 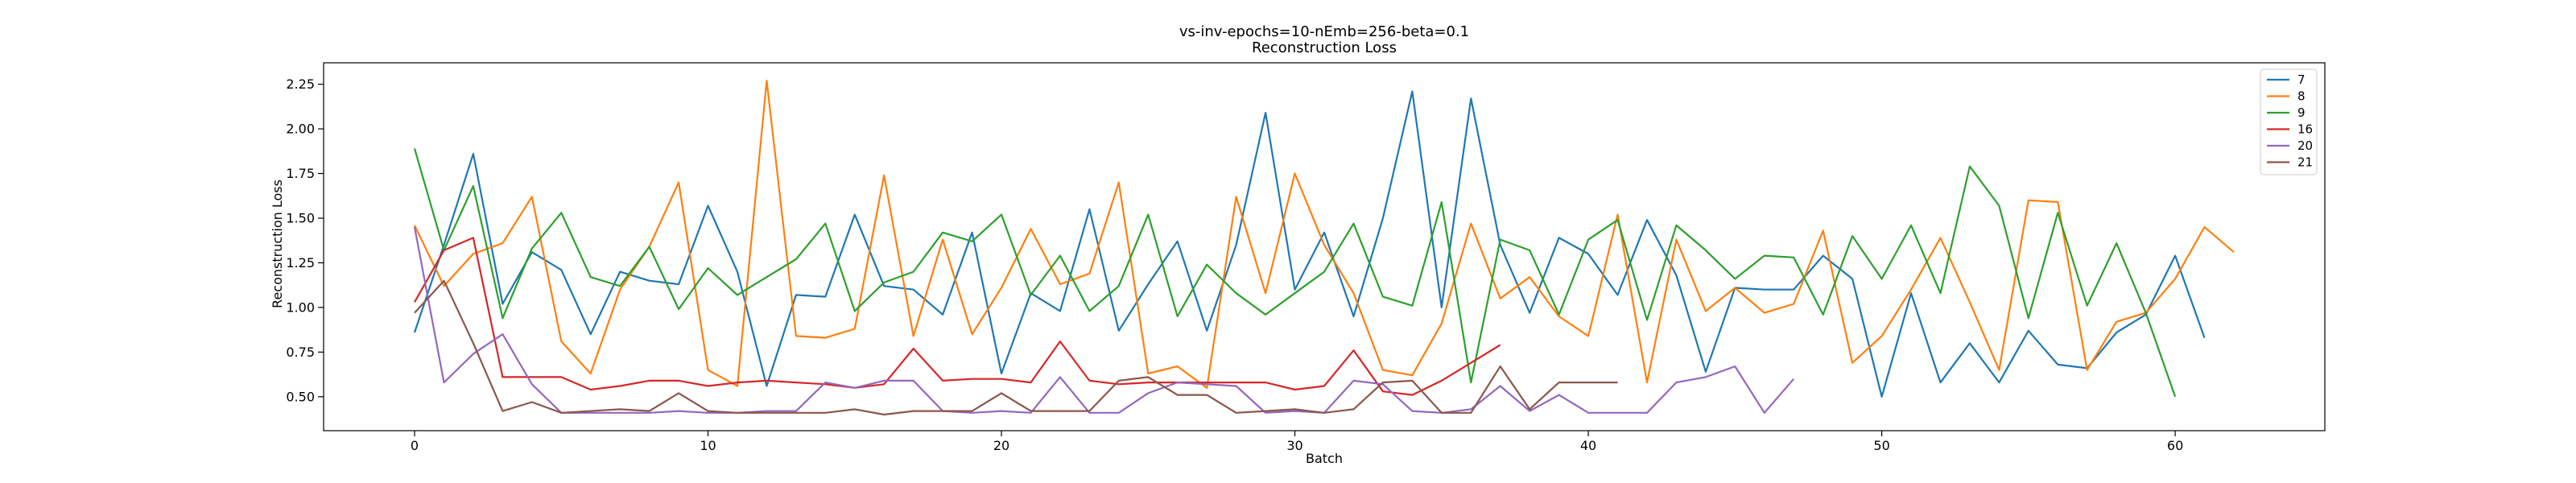 I want to click on x-axis-title: Batch, so click(x=1324, y=458).